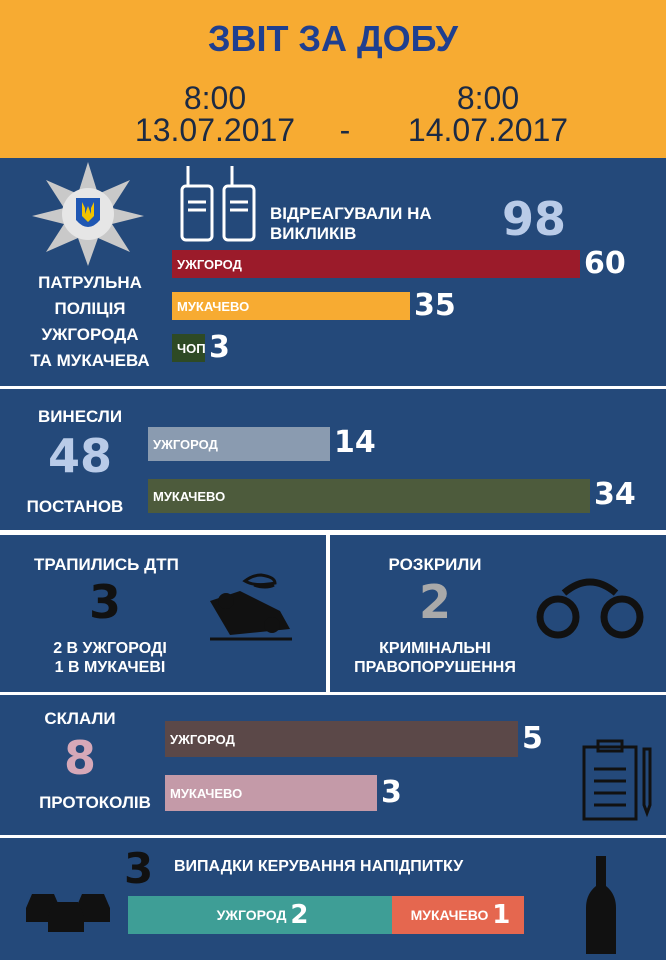  What do you see at coordinates (251, 607) in the screenshot?
I see `crash-icon` at bounding box center [251, 607].